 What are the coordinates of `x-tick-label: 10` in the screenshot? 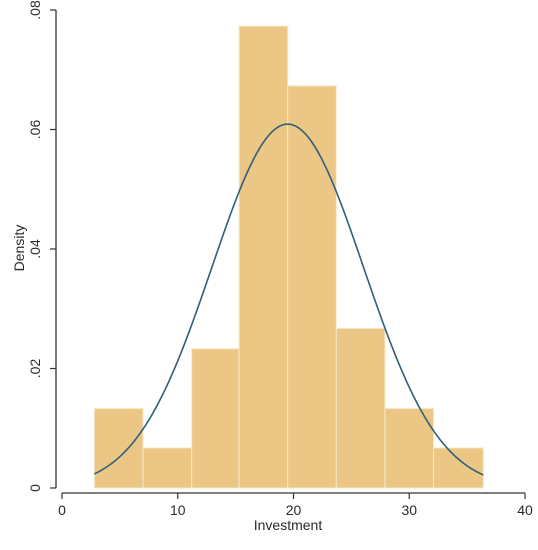 It's located at (178, 510).